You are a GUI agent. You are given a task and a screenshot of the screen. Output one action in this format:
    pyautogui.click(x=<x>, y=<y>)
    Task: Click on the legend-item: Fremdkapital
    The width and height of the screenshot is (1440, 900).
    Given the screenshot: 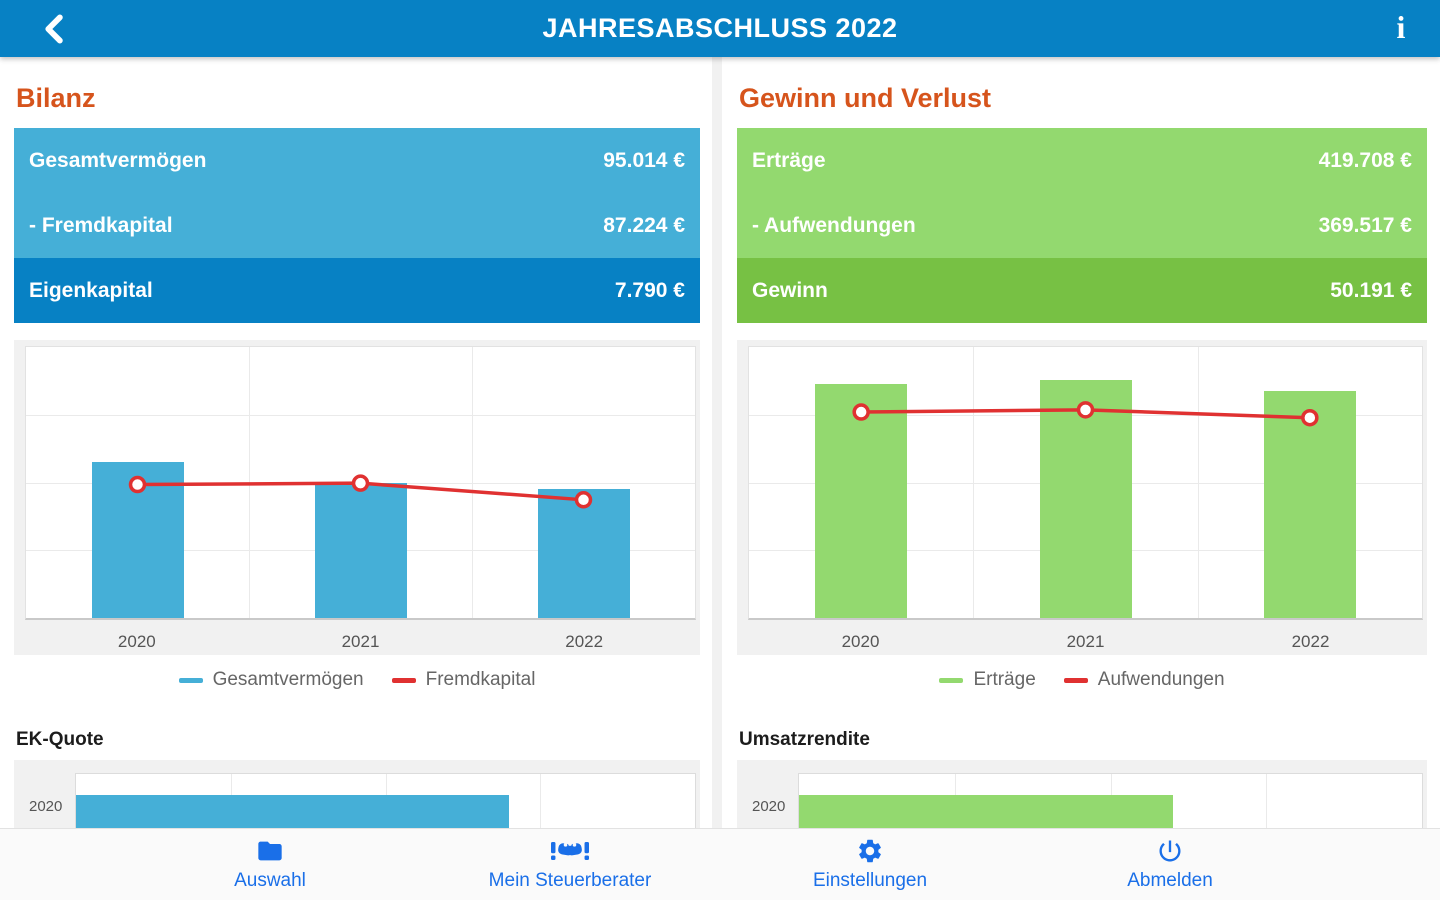 What is the action you would take?
    pyautogui.click(x=463, y=680)
    